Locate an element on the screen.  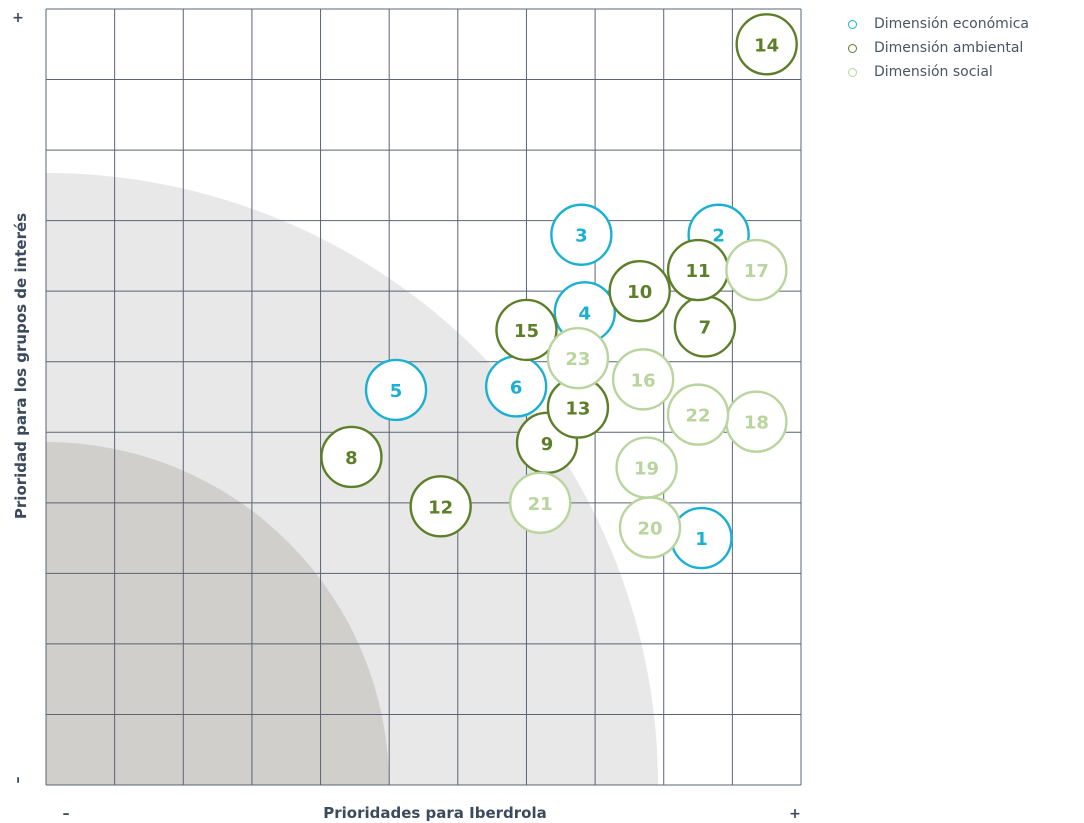
point-18: 18 is located at coordinates (756, 421).